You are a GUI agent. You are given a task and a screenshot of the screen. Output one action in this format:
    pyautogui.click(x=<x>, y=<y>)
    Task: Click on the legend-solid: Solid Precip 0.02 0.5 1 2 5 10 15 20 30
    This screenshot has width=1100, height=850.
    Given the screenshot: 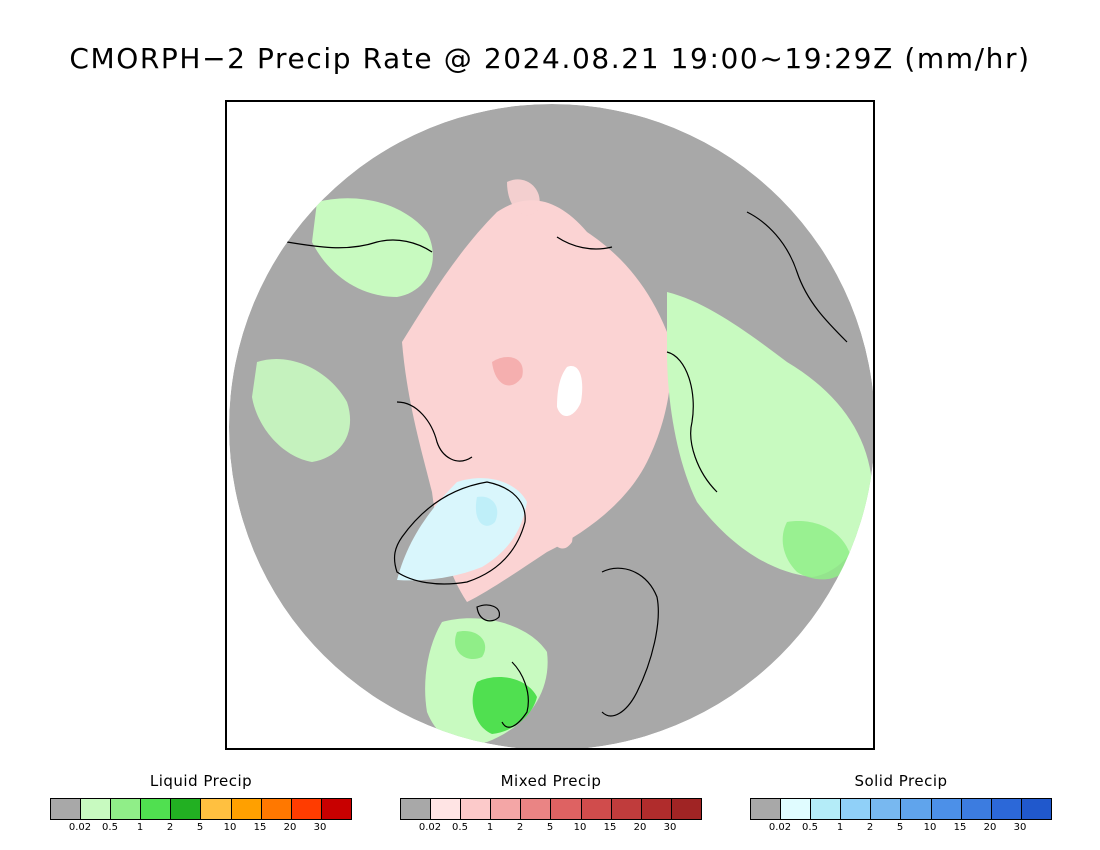 What is the action you would take?
    pyautogui.click(x=901, y=804)
    